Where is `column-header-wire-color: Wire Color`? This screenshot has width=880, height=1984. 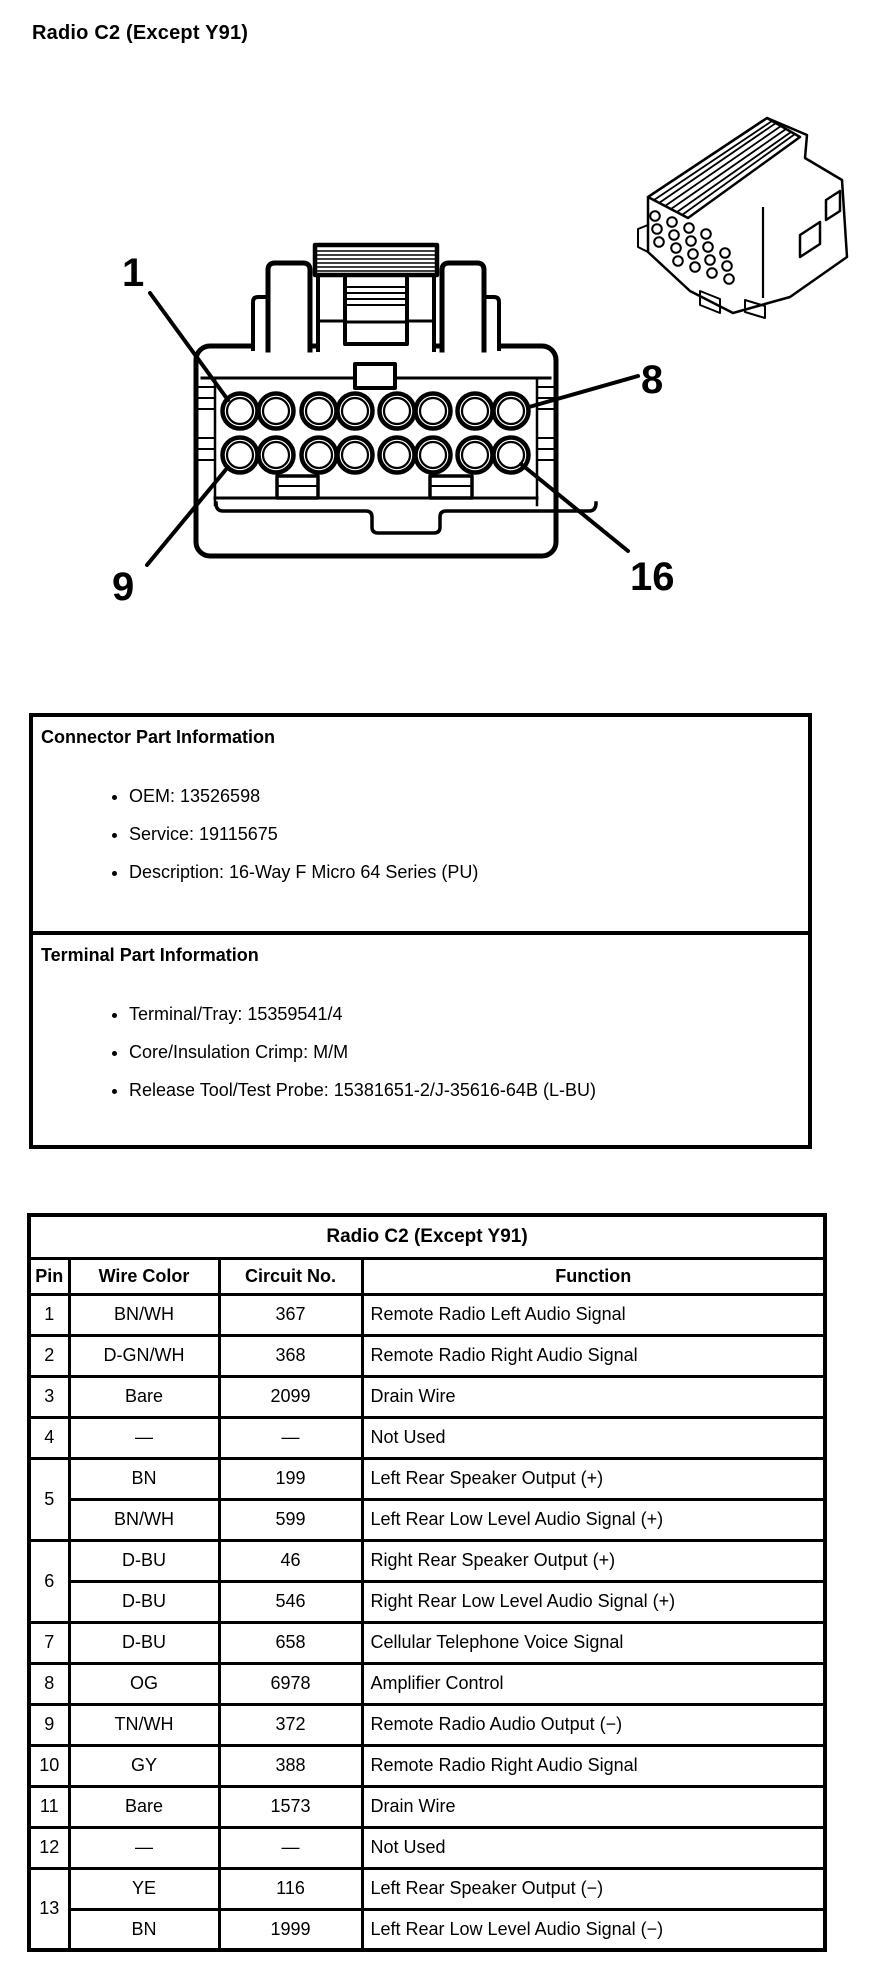 column-header-wire-color: Wire Color is located at coordinates (144, 1276).